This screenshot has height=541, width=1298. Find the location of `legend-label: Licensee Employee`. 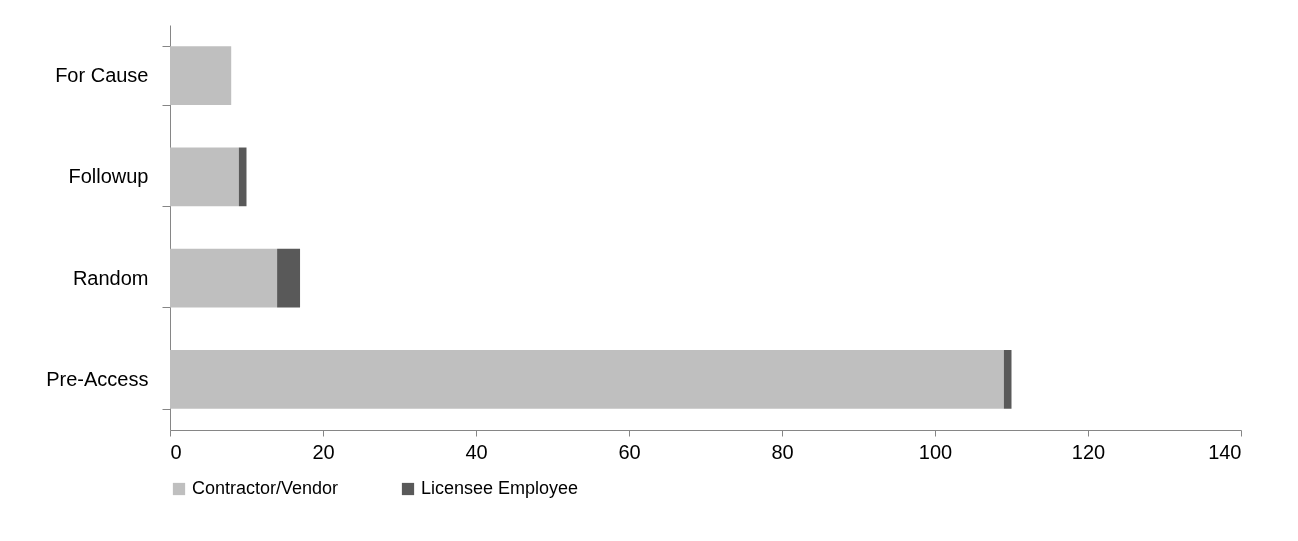

legend-label: Licensee Employee is located at coordinates (500, 488).